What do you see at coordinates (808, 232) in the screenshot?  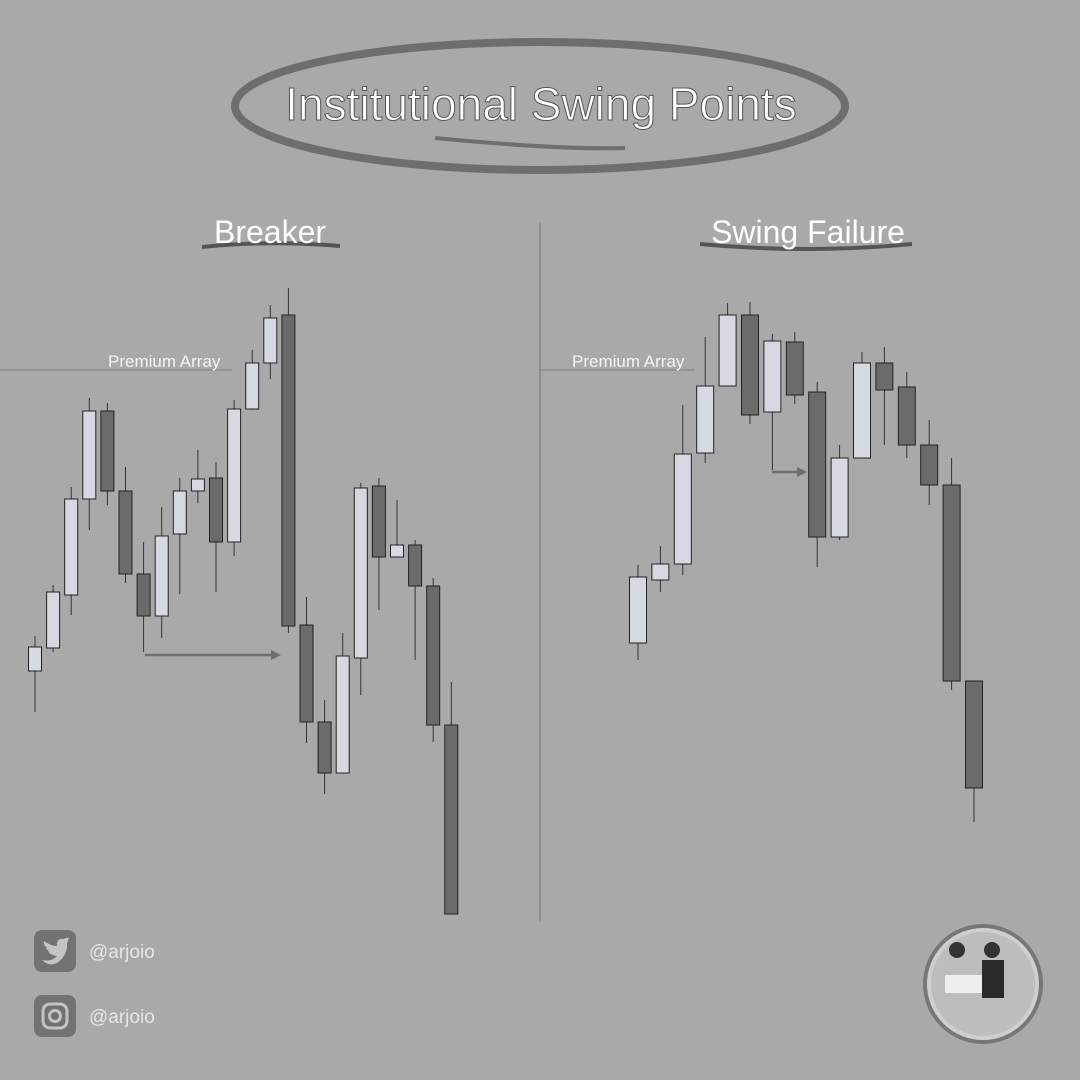 I see `chart-title: Swing Failure` at bounding box center [808, 232].